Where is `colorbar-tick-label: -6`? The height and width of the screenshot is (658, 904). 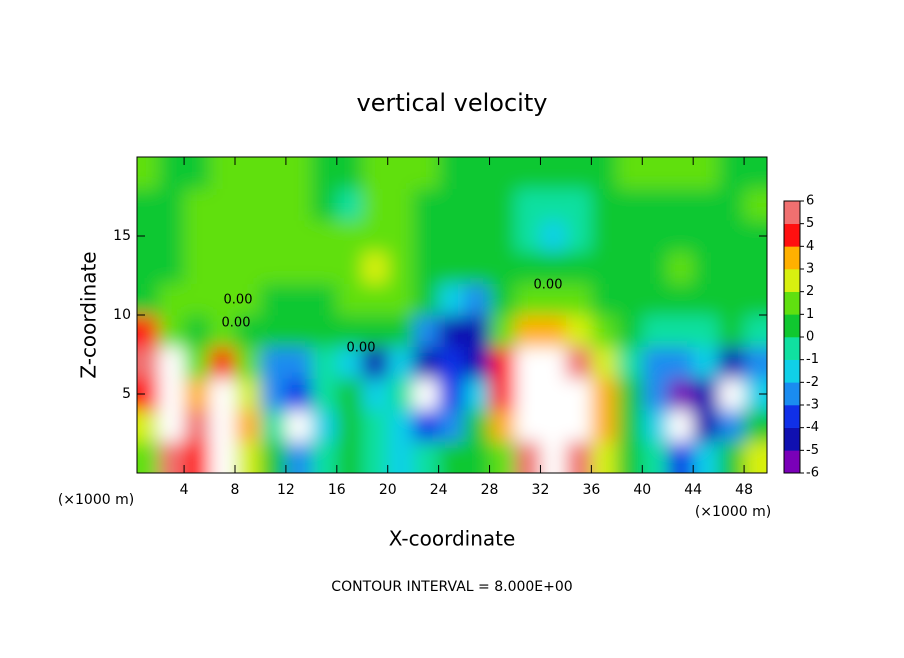 colorbar-tick-label: -6 is located at coordinates (812, 473).